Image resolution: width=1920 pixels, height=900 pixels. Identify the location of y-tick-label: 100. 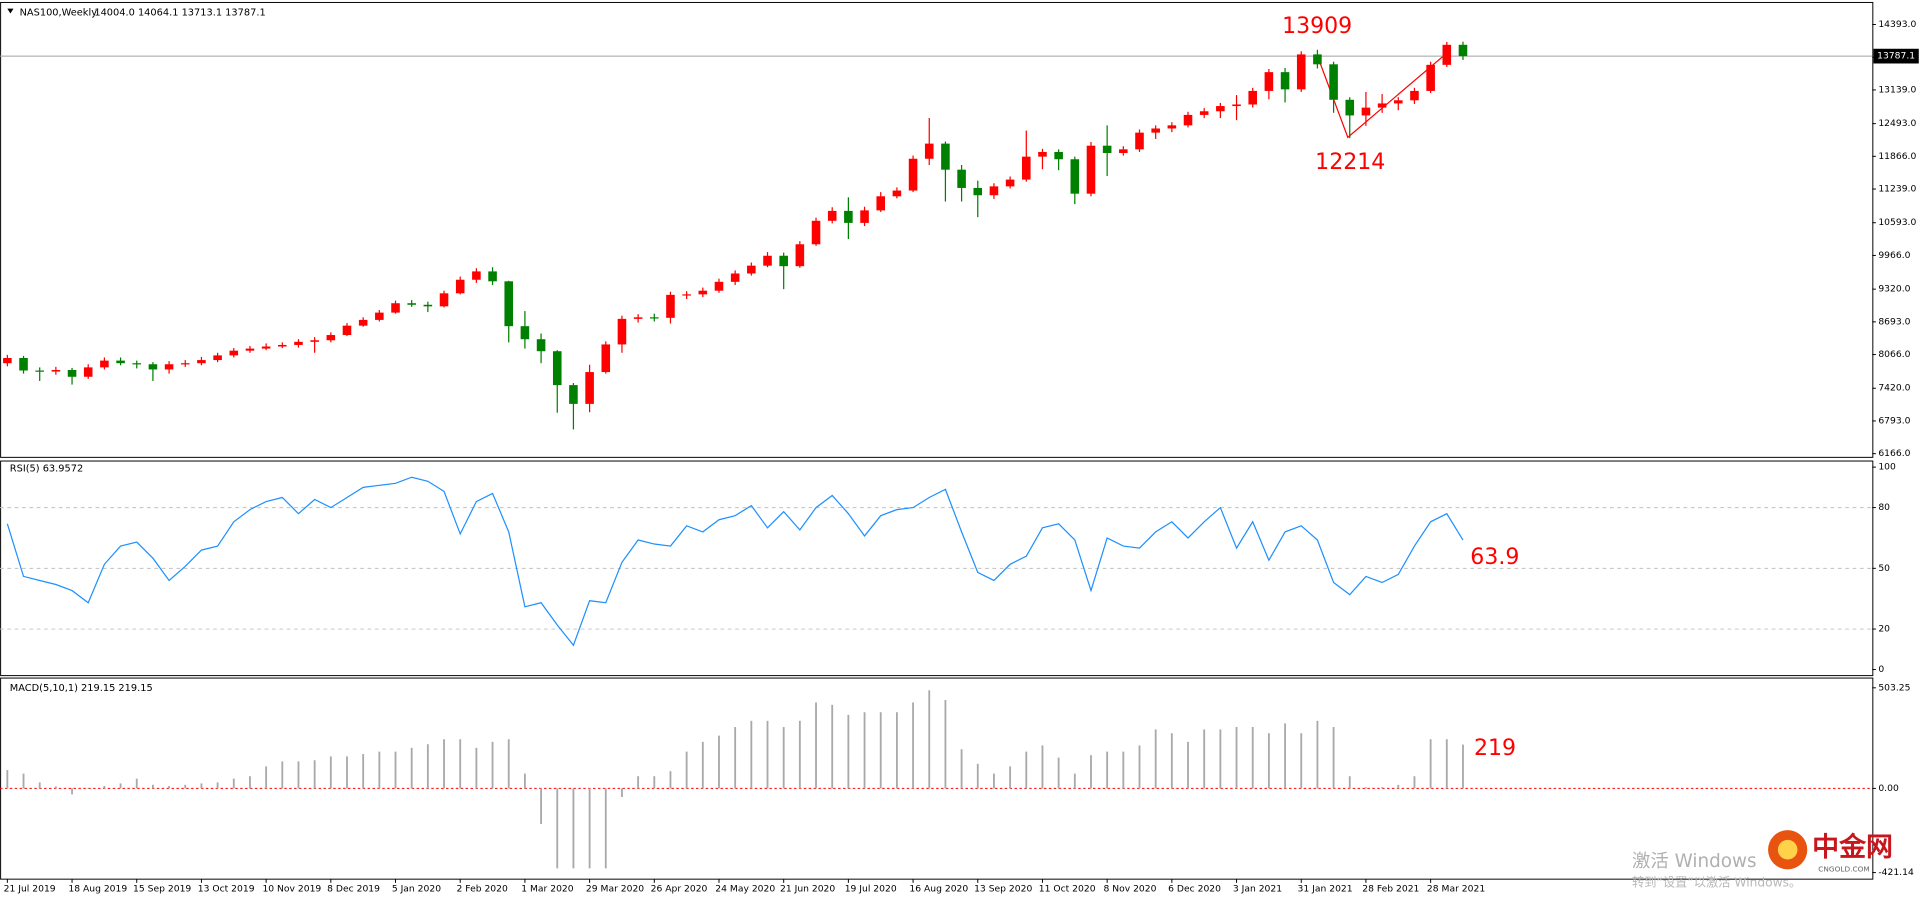
(1887, 467).